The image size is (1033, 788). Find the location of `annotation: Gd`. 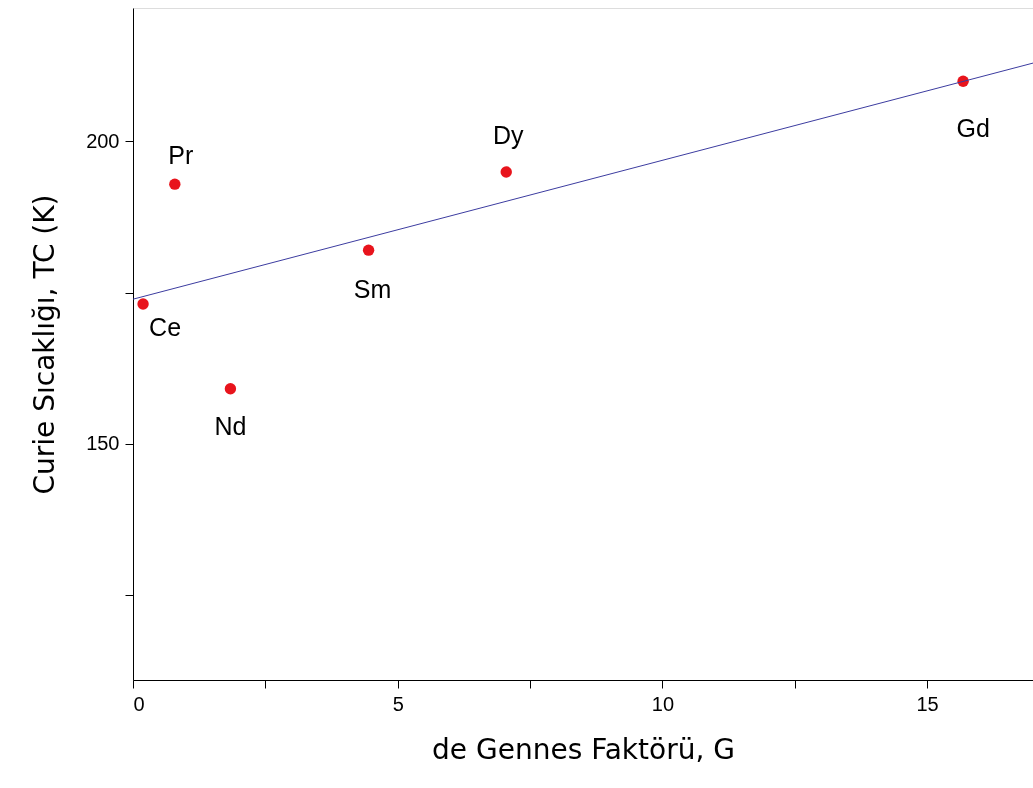

annotation: Gd is located at coordinates (973, 128).